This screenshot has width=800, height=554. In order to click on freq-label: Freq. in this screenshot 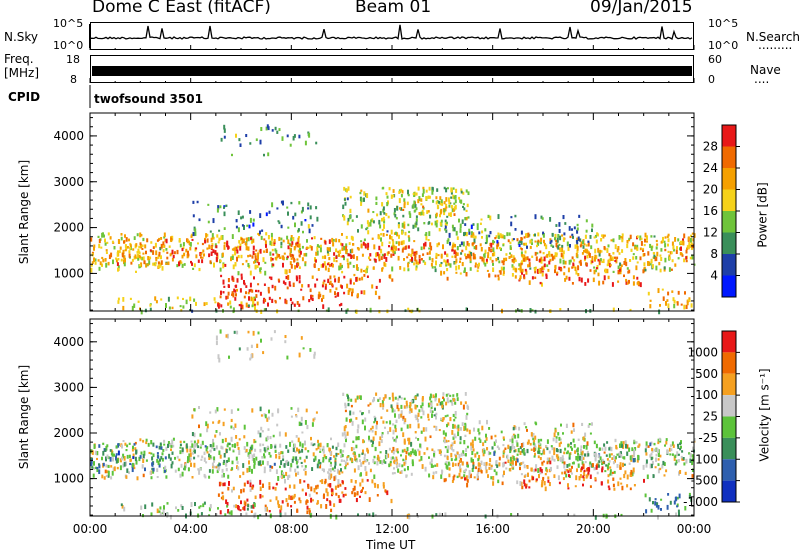, I will do `click(19, 59)`.